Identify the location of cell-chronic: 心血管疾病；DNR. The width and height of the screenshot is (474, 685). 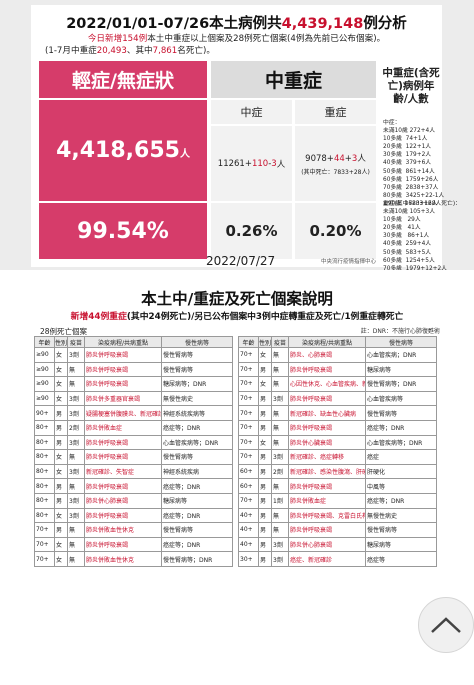
(401, 355).